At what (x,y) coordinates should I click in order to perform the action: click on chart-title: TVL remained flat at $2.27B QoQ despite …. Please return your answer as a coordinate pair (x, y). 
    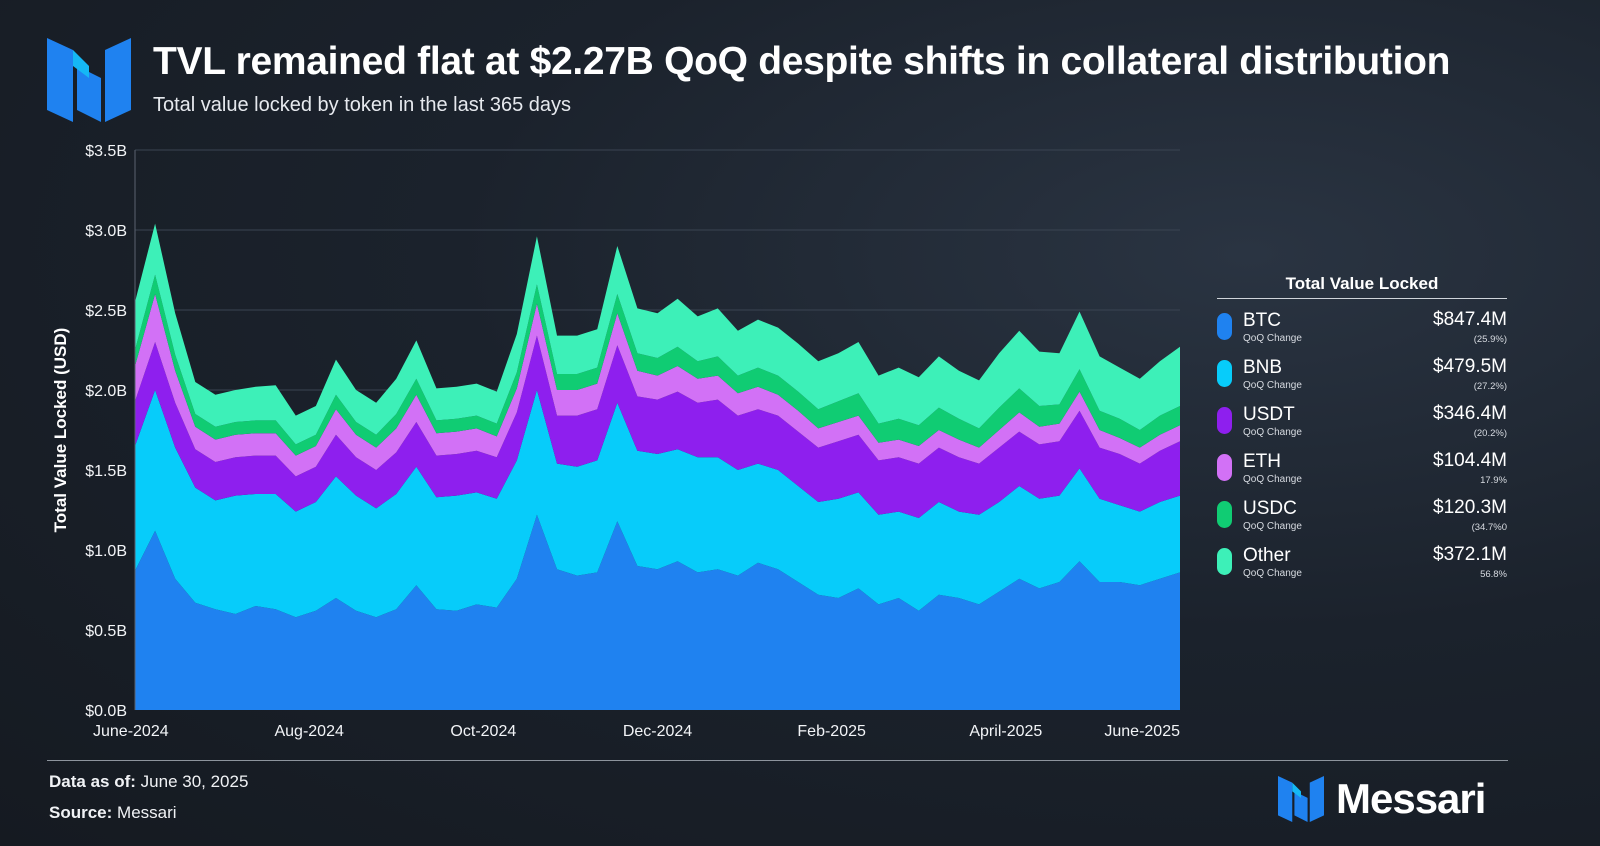
    Looking at the image, I should click on (802, 61).